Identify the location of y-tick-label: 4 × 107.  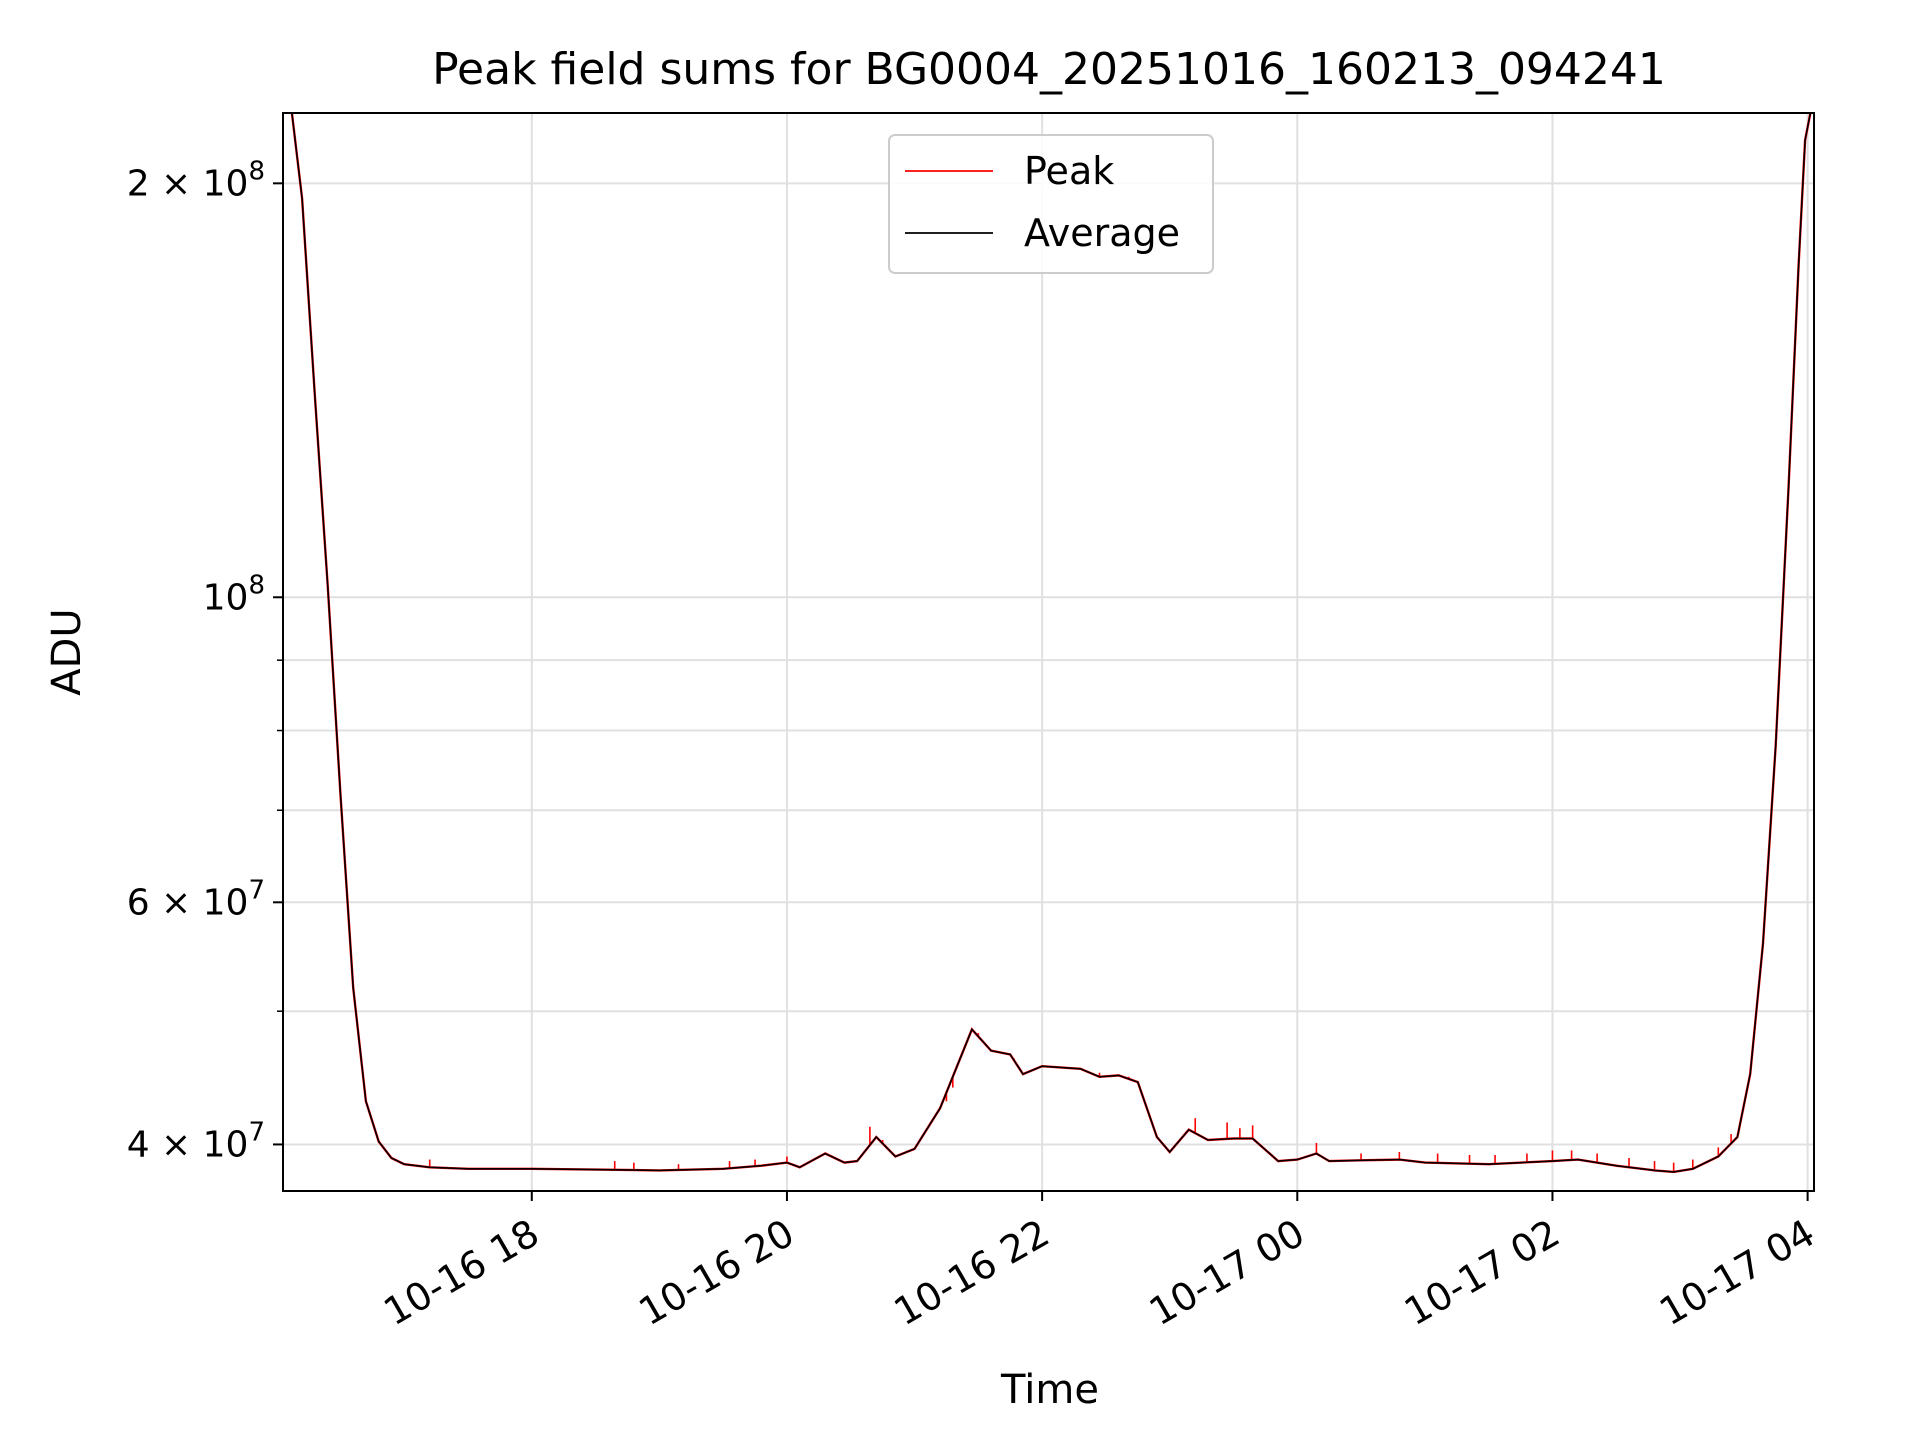
(196, 1141).